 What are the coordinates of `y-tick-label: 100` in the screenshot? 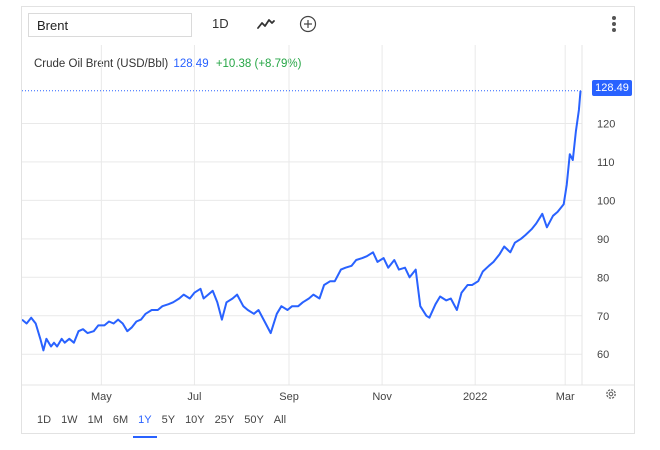 It's located at (606, 201).